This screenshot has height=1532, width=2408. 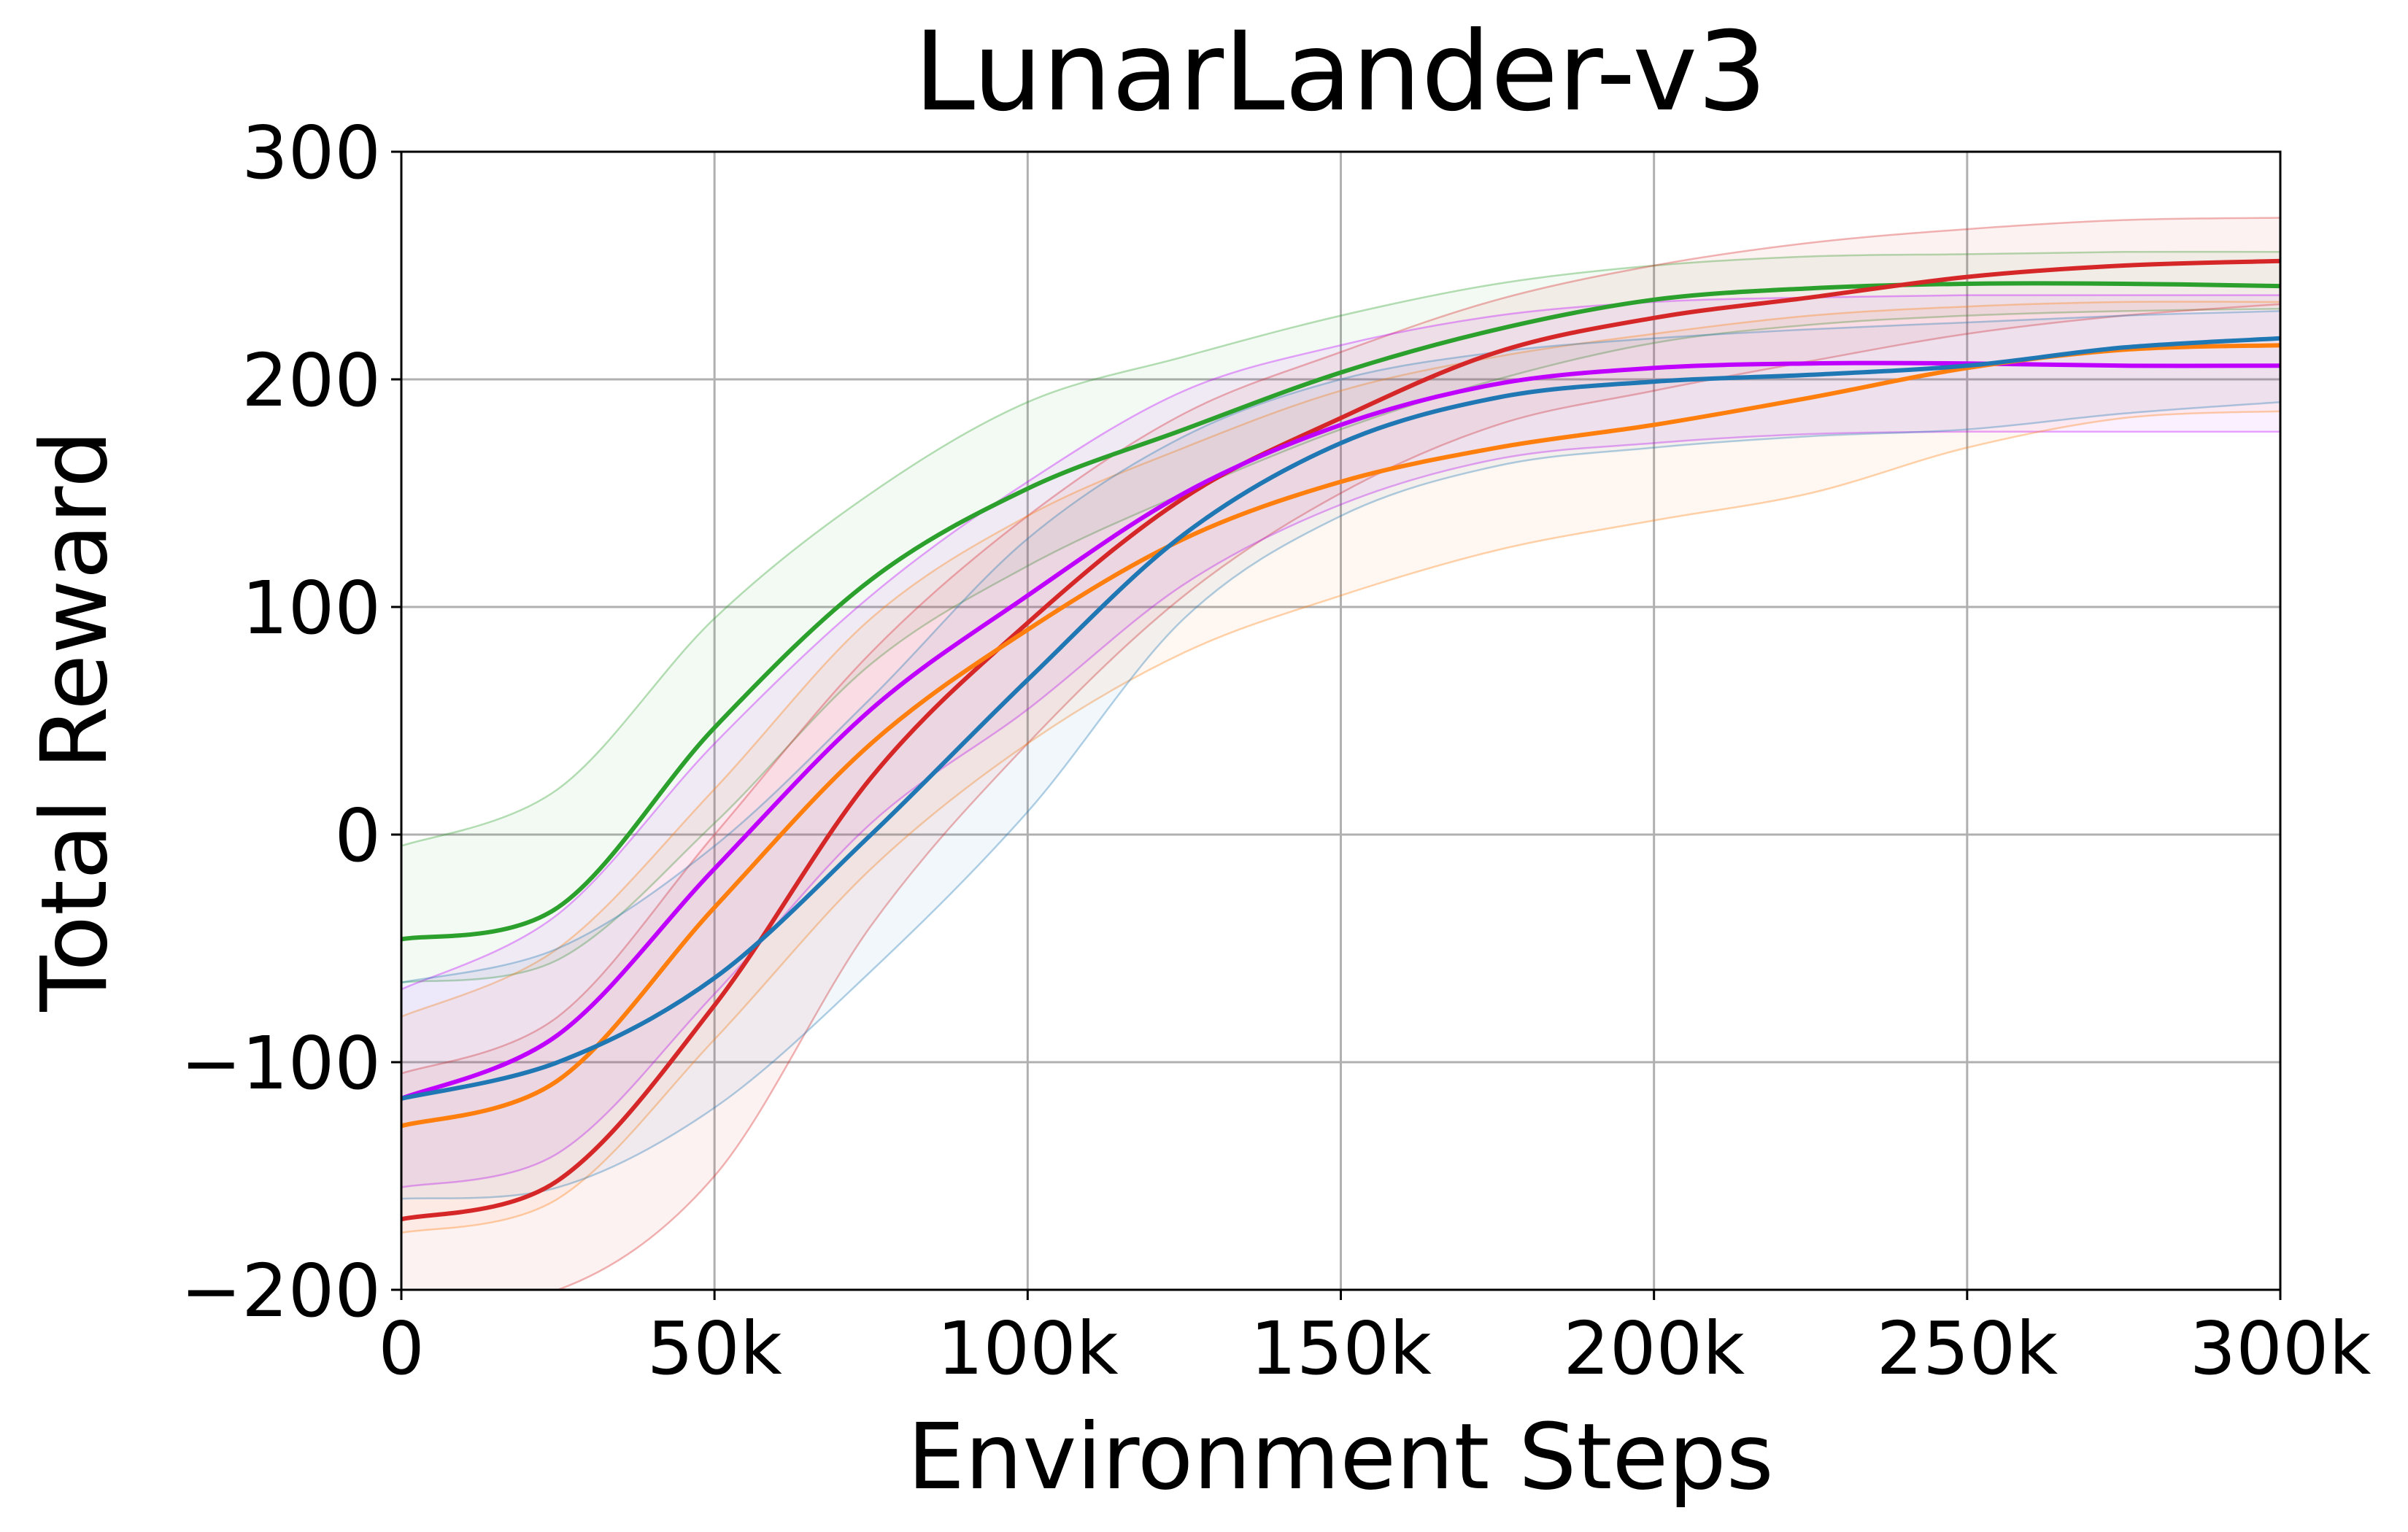 I want to click on y-tick-label: −200, so click(x=280, y=1291).